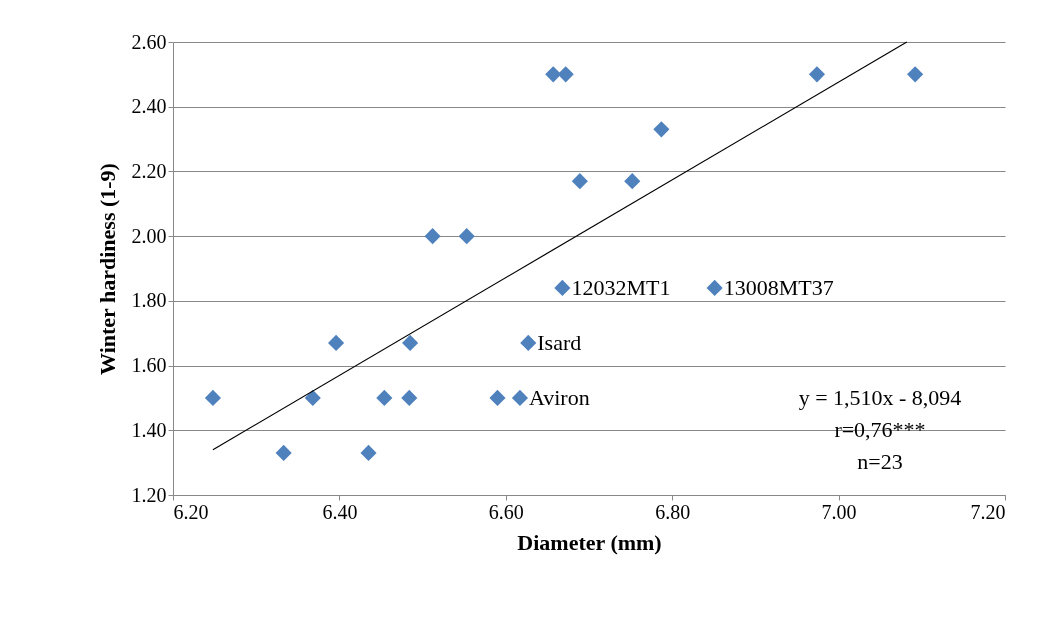 The image size is (1054, 633). What do you see at coordinates (149, 494) in the screenshot?
I see `y-tick-label: 1.20` at bounding box center [149, 494].